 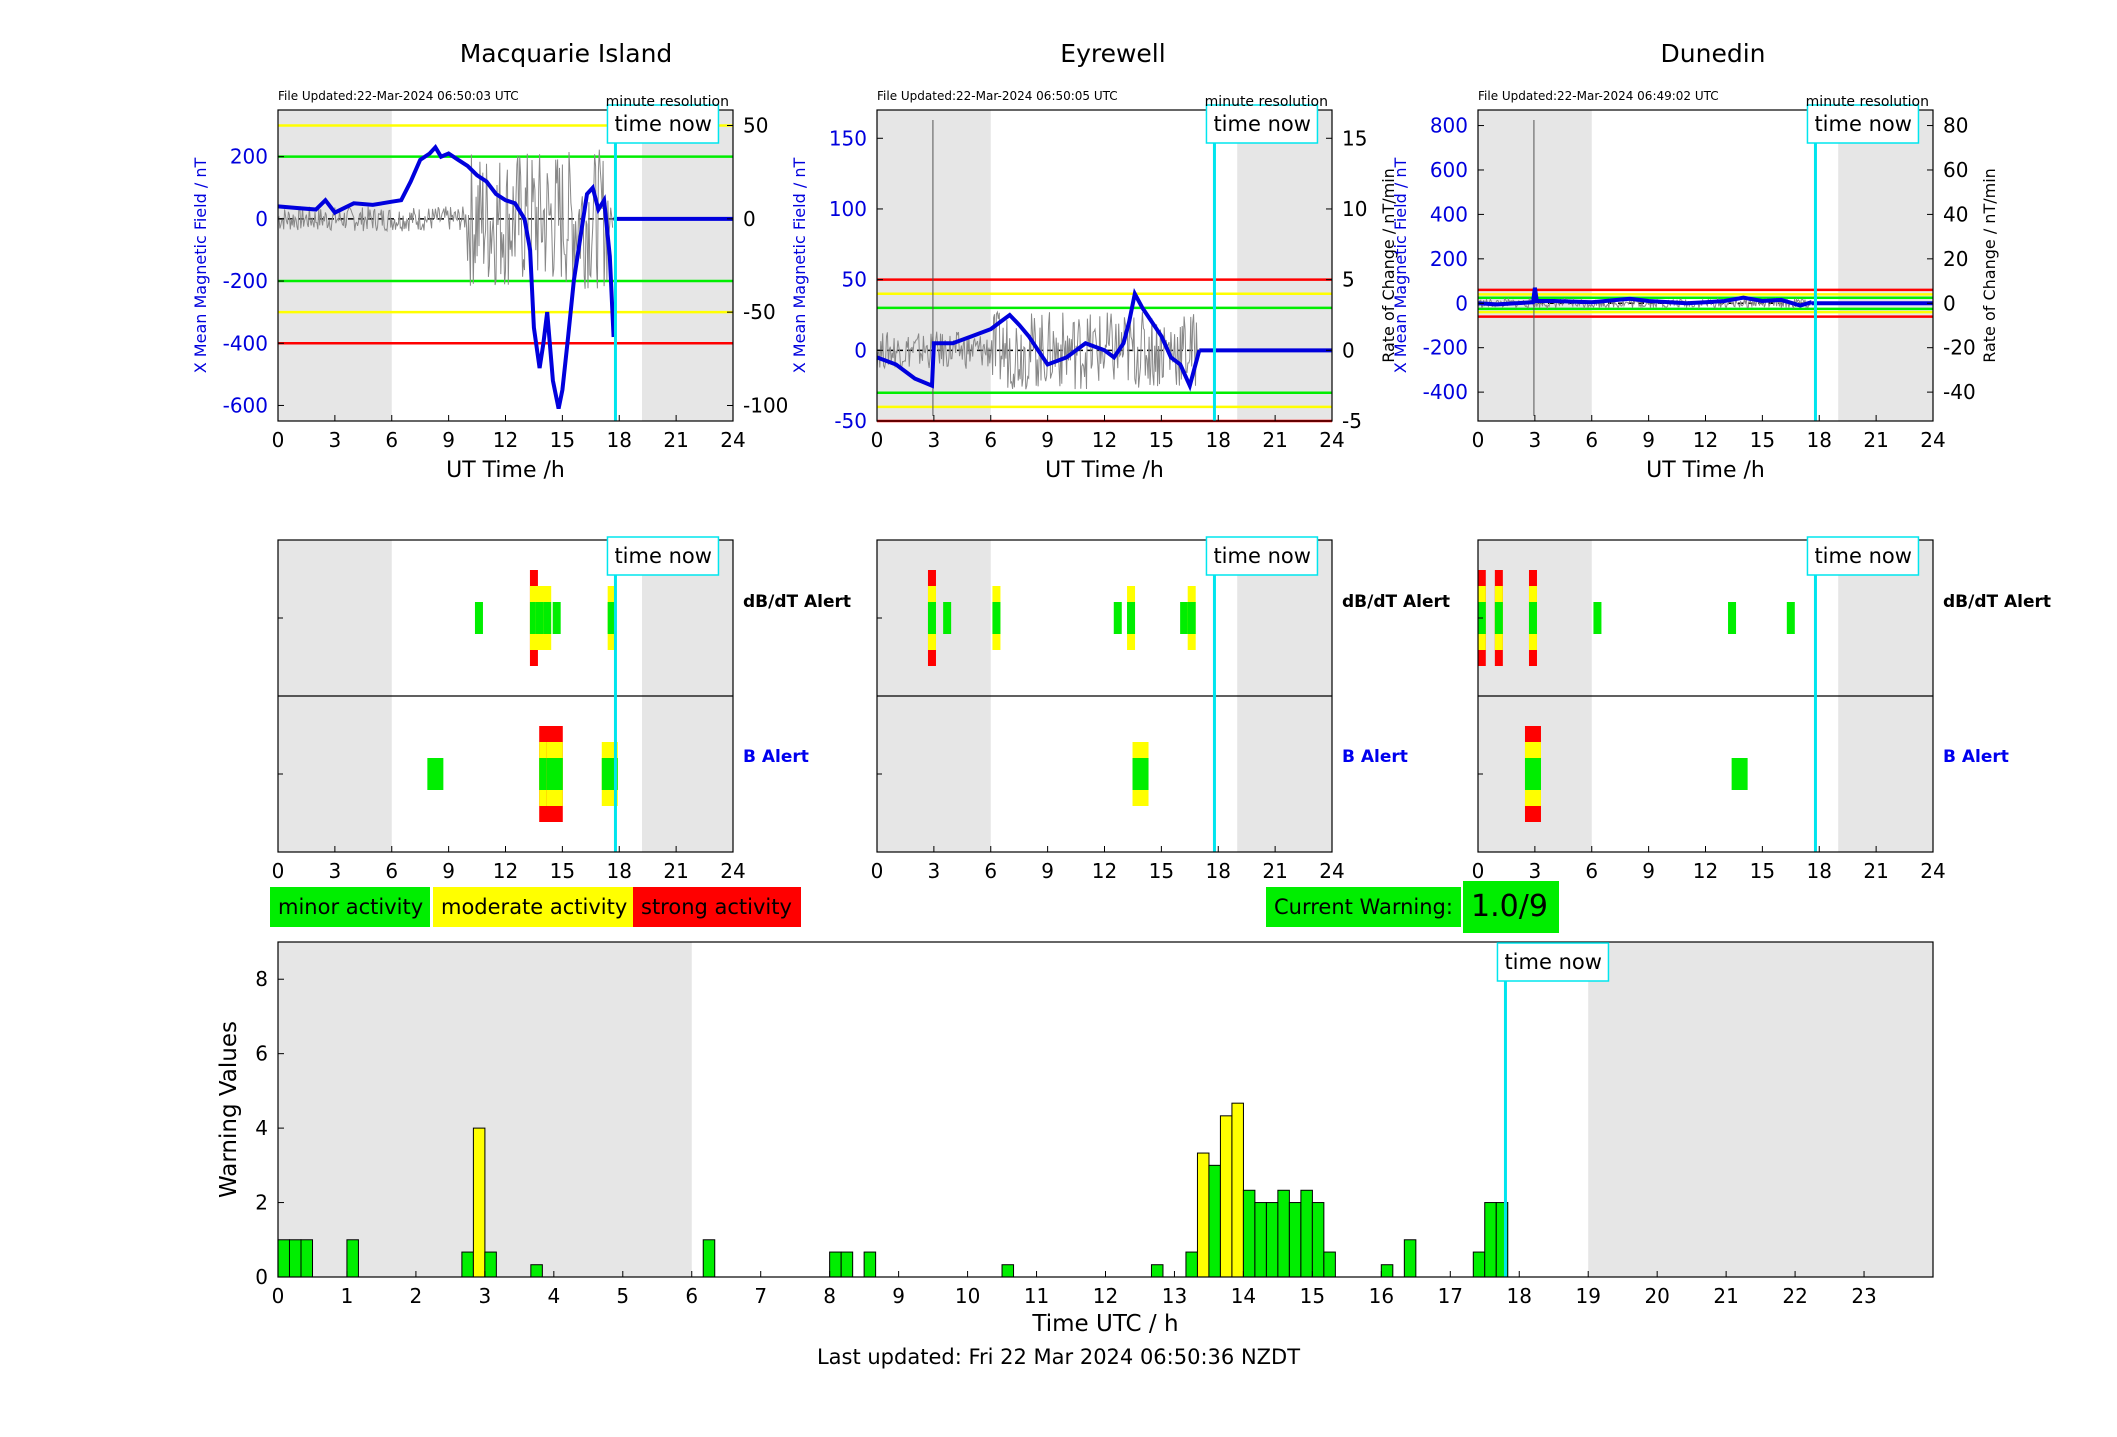 What do you see at coordinates (848, 138) in the screenshot?
I see `y-tick-label: 150` at bounding box center [848, 138].